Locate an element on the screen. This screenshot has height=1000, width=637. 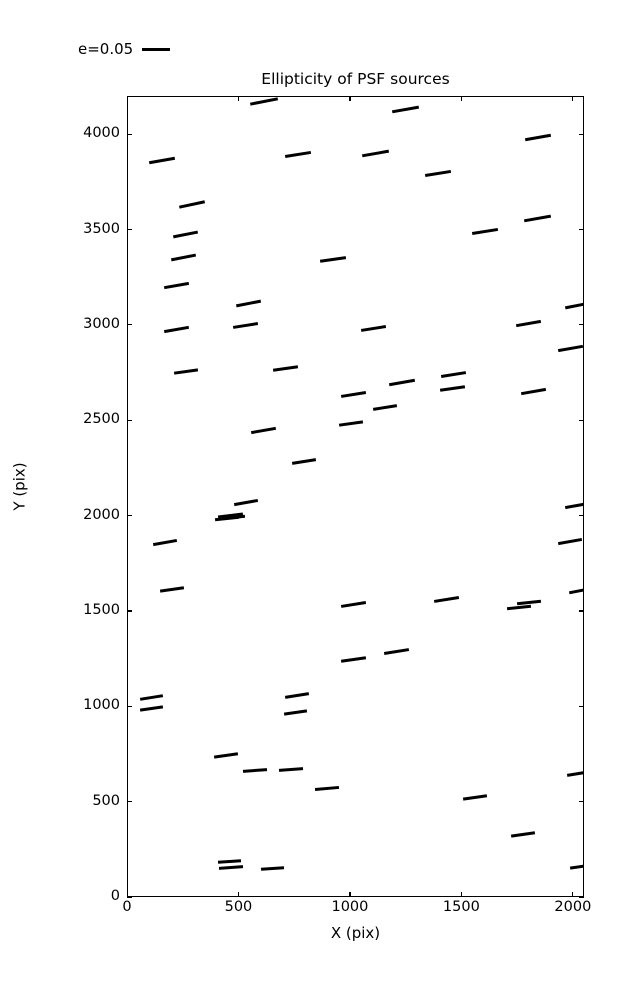
y-tick-label: 3000 is located at coordinates (101, 323).